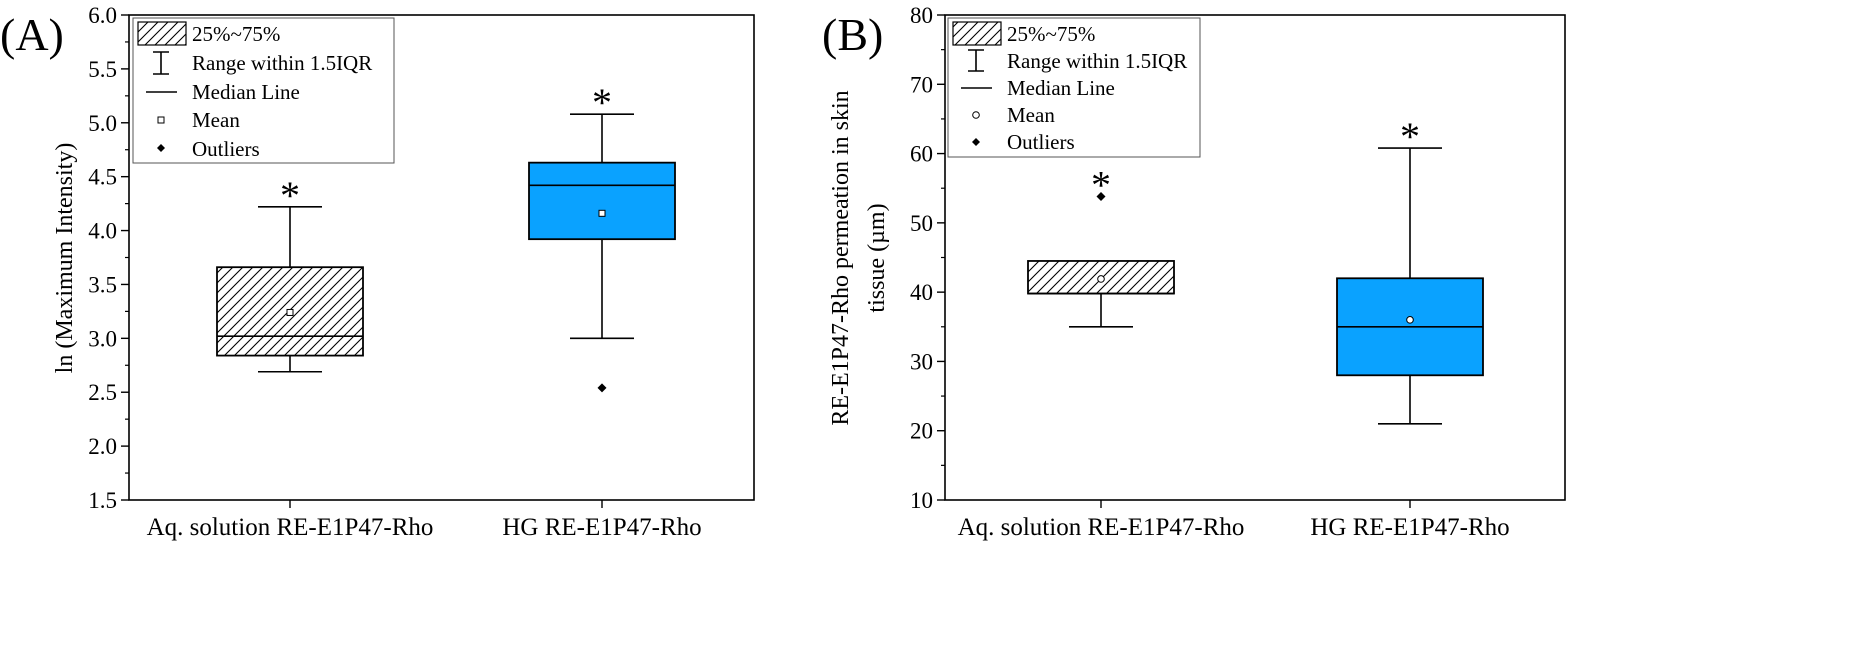  Describe the element at coordinates (921, 84) in the screenshot. I see `panel-b-ytick-label: 70` at that location.